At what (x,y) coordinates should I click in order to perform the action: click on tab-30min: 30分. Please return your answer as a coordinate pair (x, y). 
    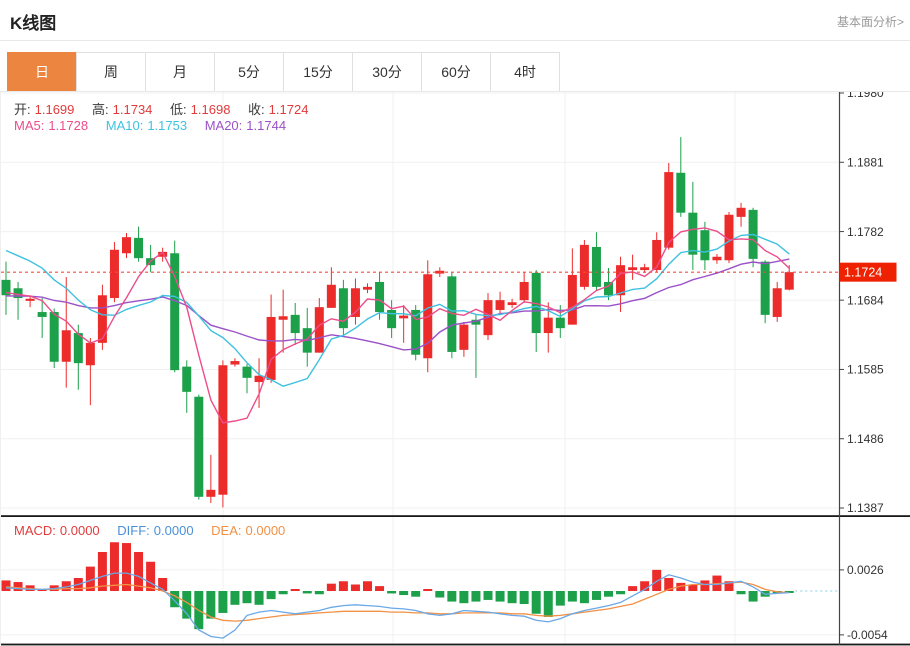
    Looking at the image, I should click on (387, 72).